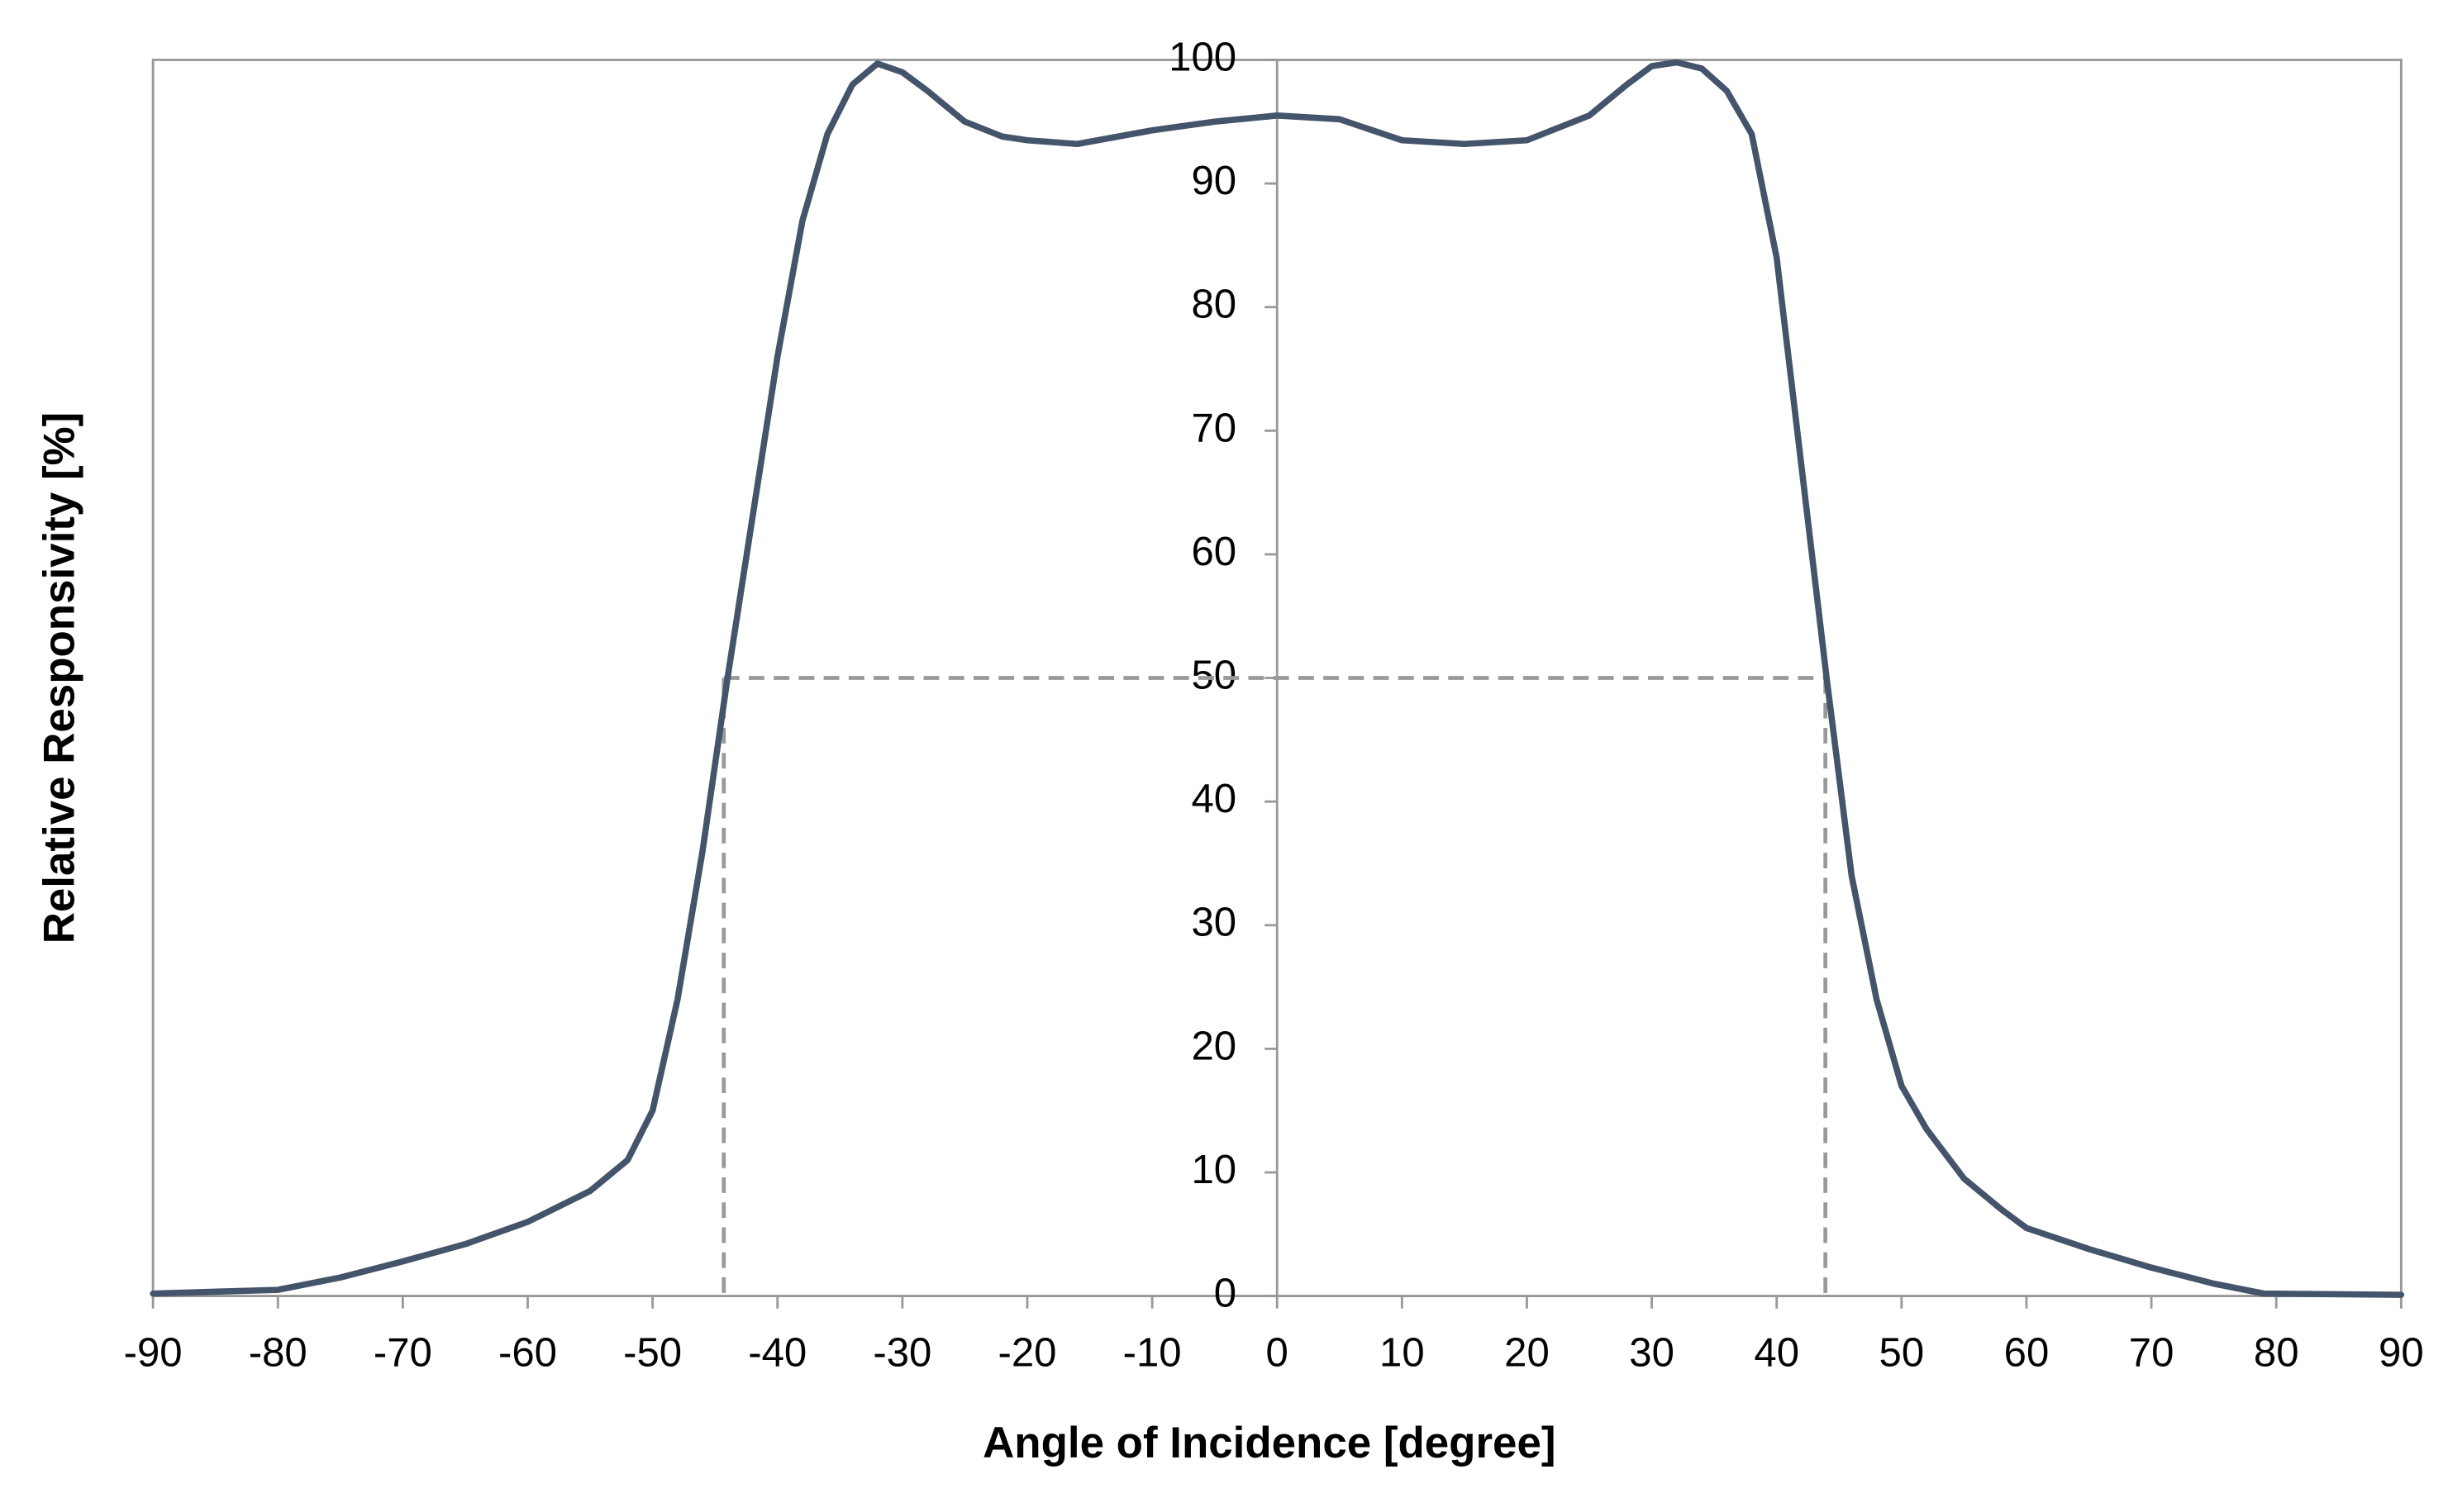 The width and height of the screenshot is (2448, 1512). What do you see at coordinates (1213, 181) in the screenshot?
I see `y-tick-label: 90` at bounding box center [1213, 181].